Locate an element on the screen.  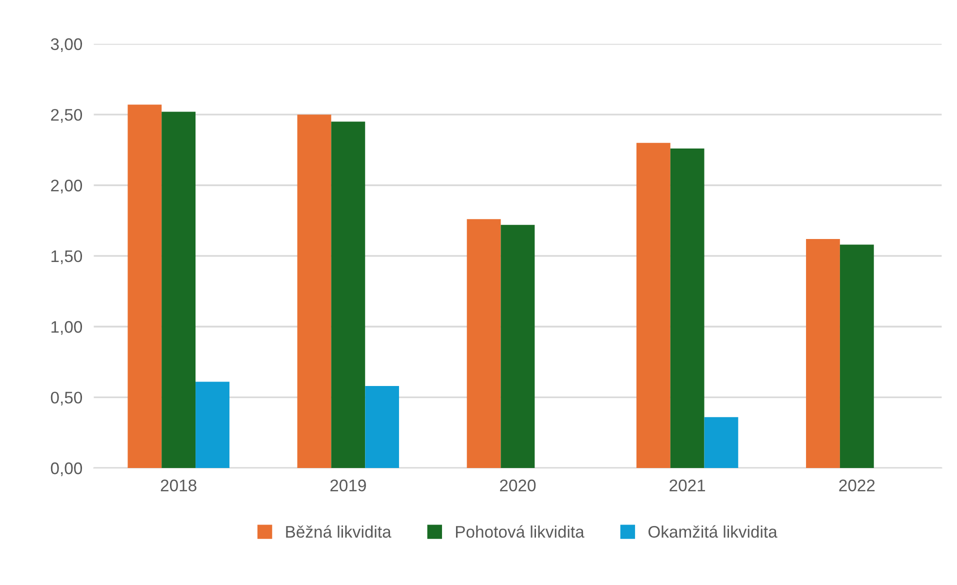
x-tick-label: 2022 is located at coordinates (857, 486).